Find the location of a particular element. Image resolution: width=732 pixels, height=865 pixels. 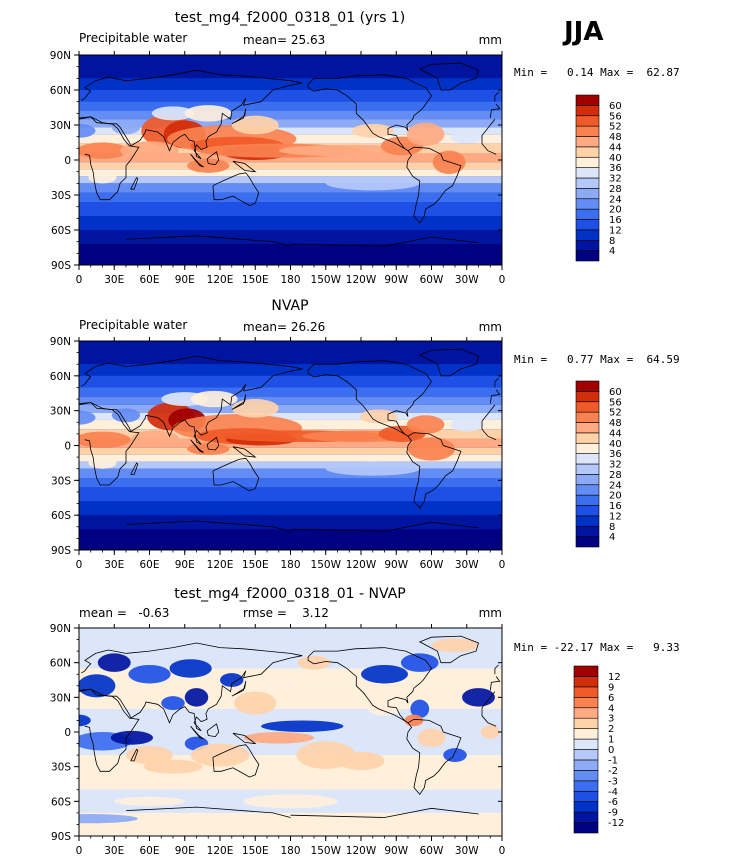

x-tick-label: 150E is located at coordinates (255, 565).